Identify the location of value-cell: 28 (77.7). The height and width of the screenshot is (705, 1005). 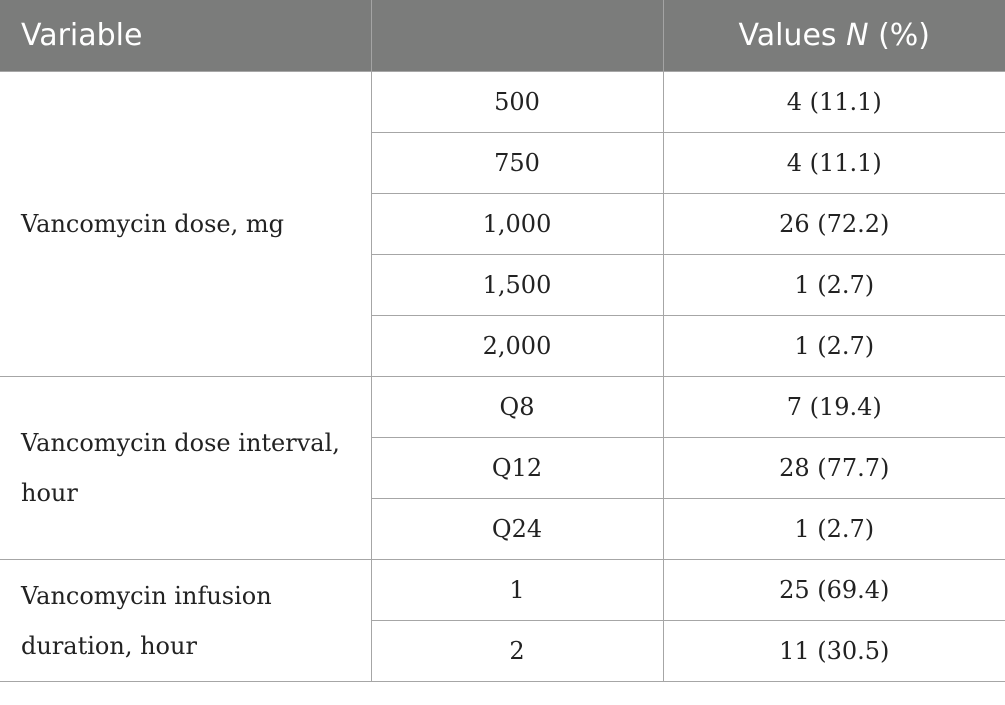
(833, 468).